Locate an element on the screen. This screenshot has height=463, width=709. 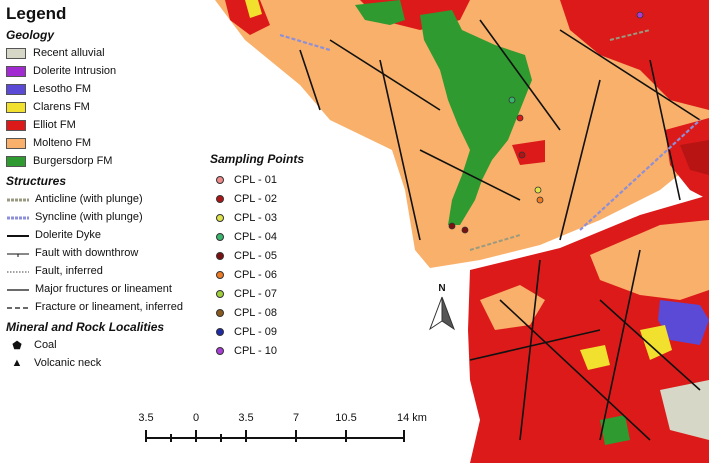
structure-item: Fault with downthrow is located at coordinates (113, 253).